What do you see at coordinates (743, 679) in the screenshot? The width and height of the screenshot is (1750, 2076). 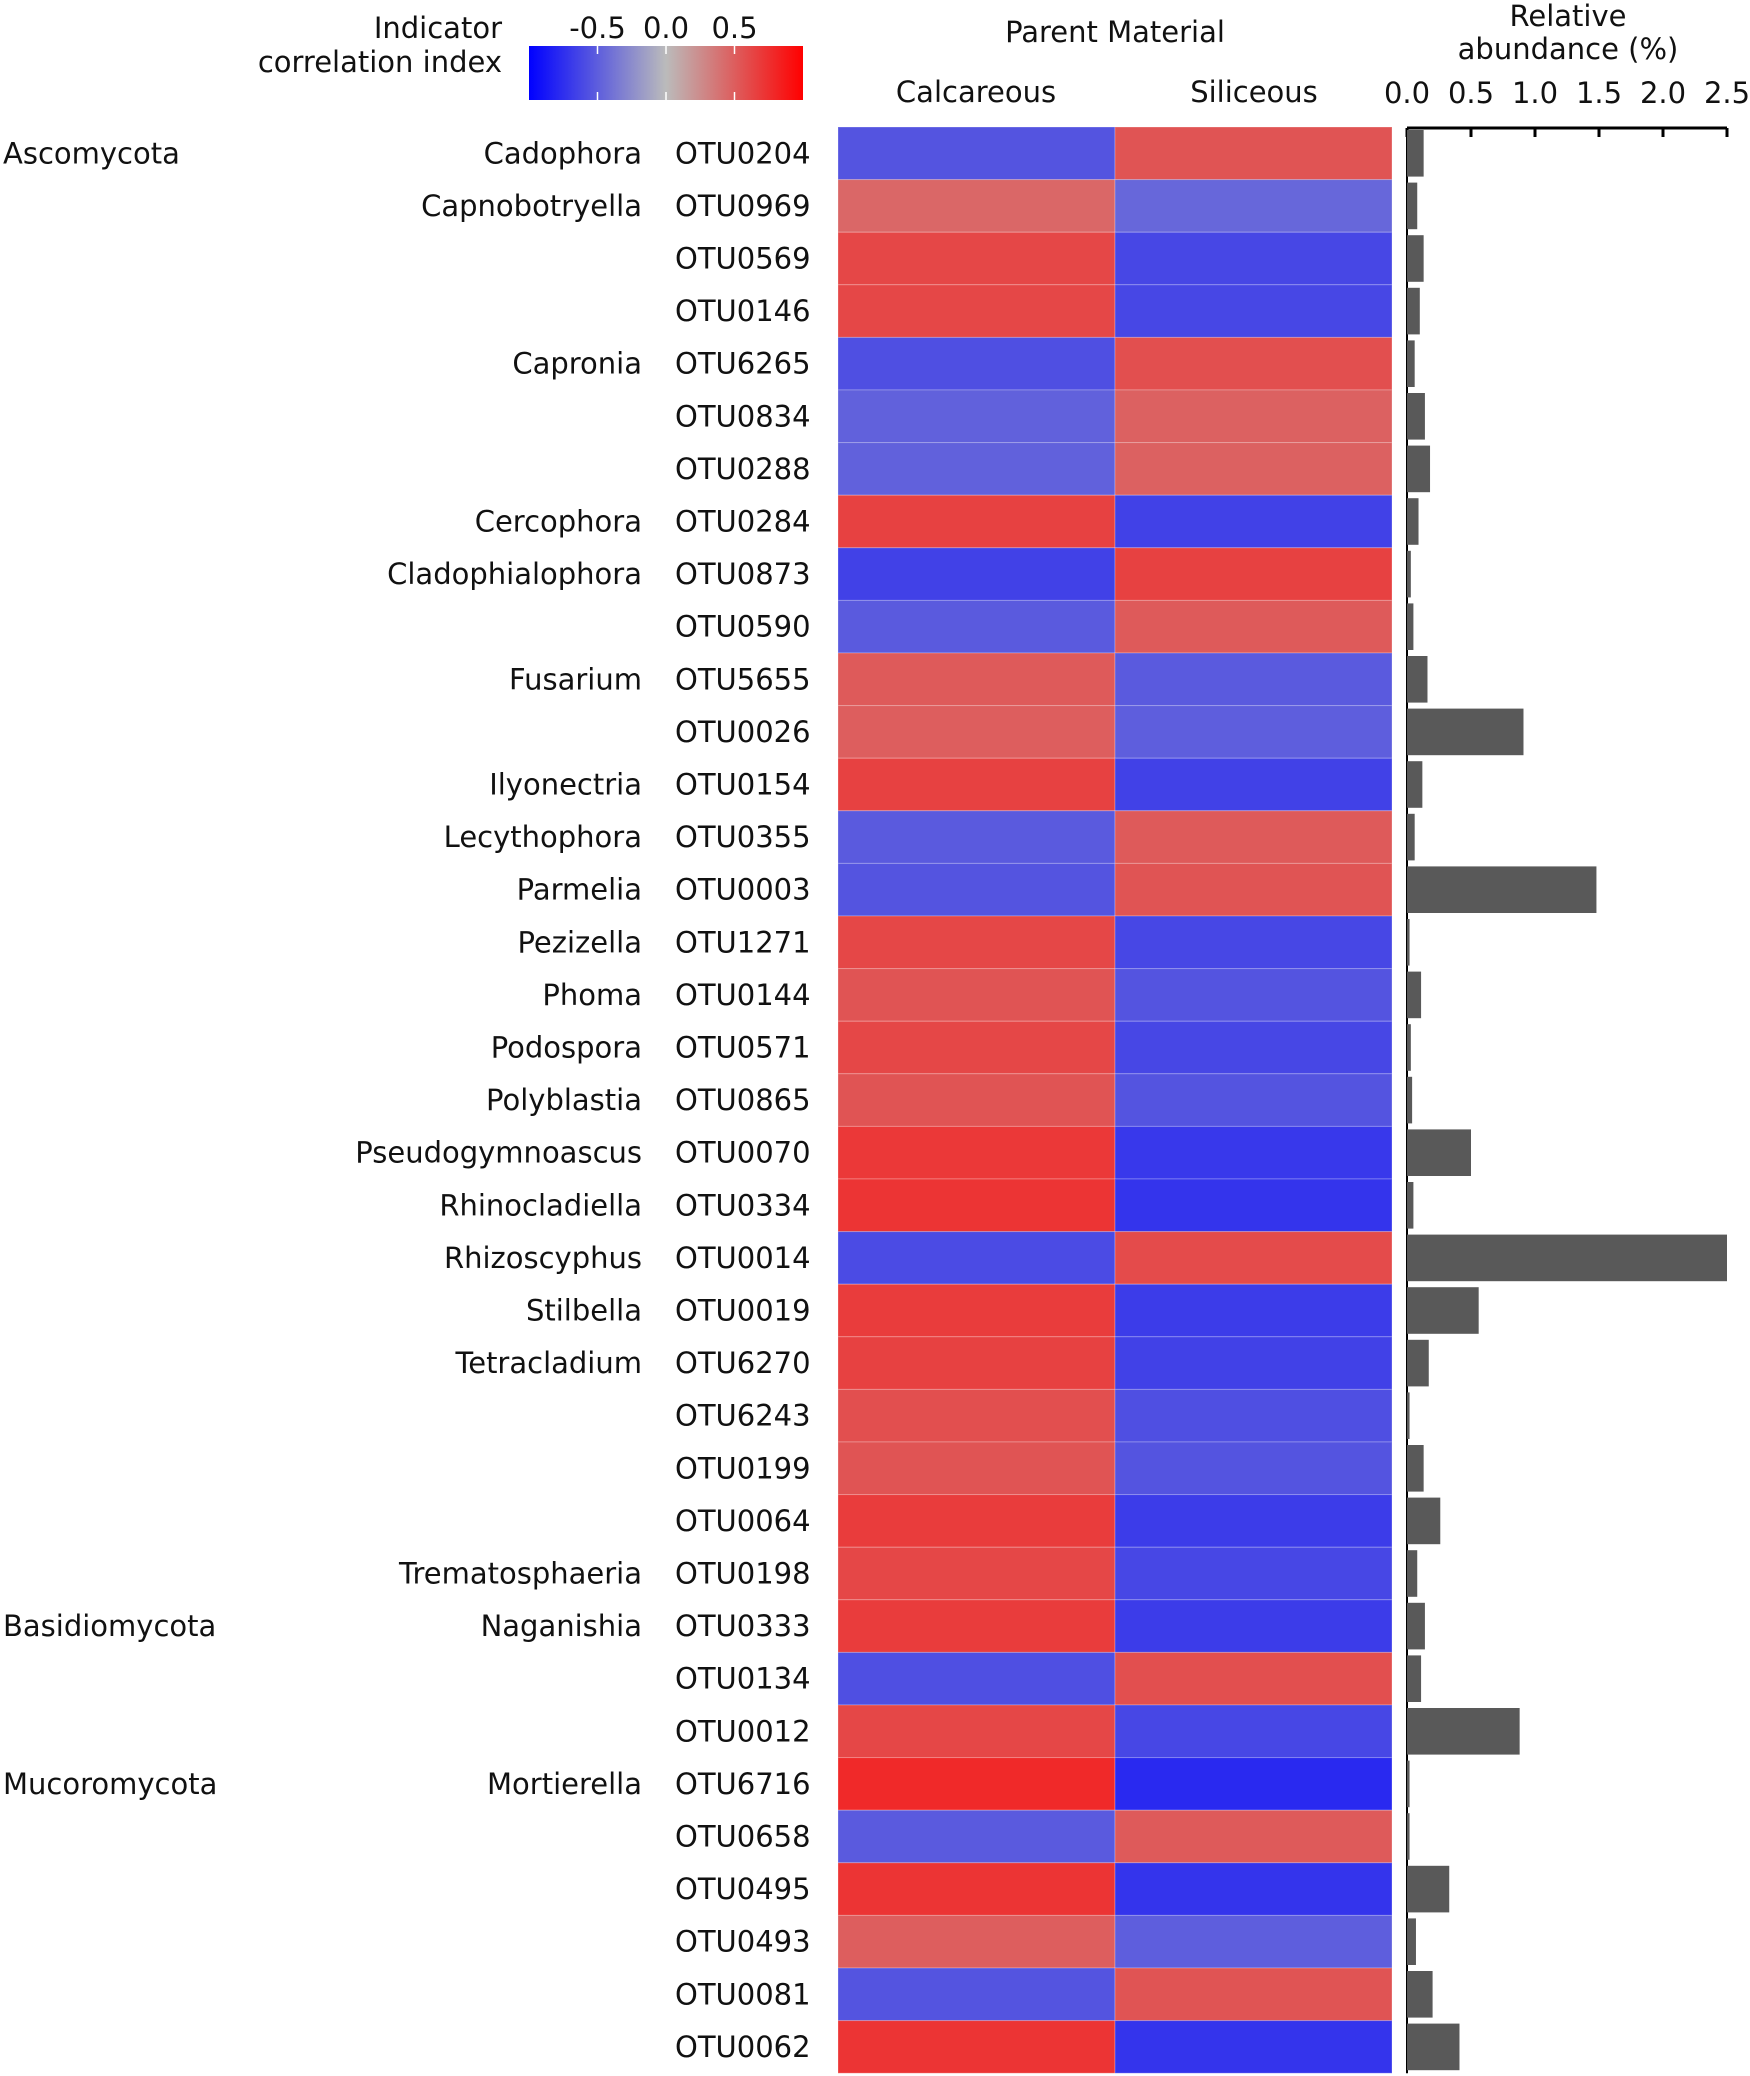 I see `otu-label: OTU5655` at bounding box center [743, 679].